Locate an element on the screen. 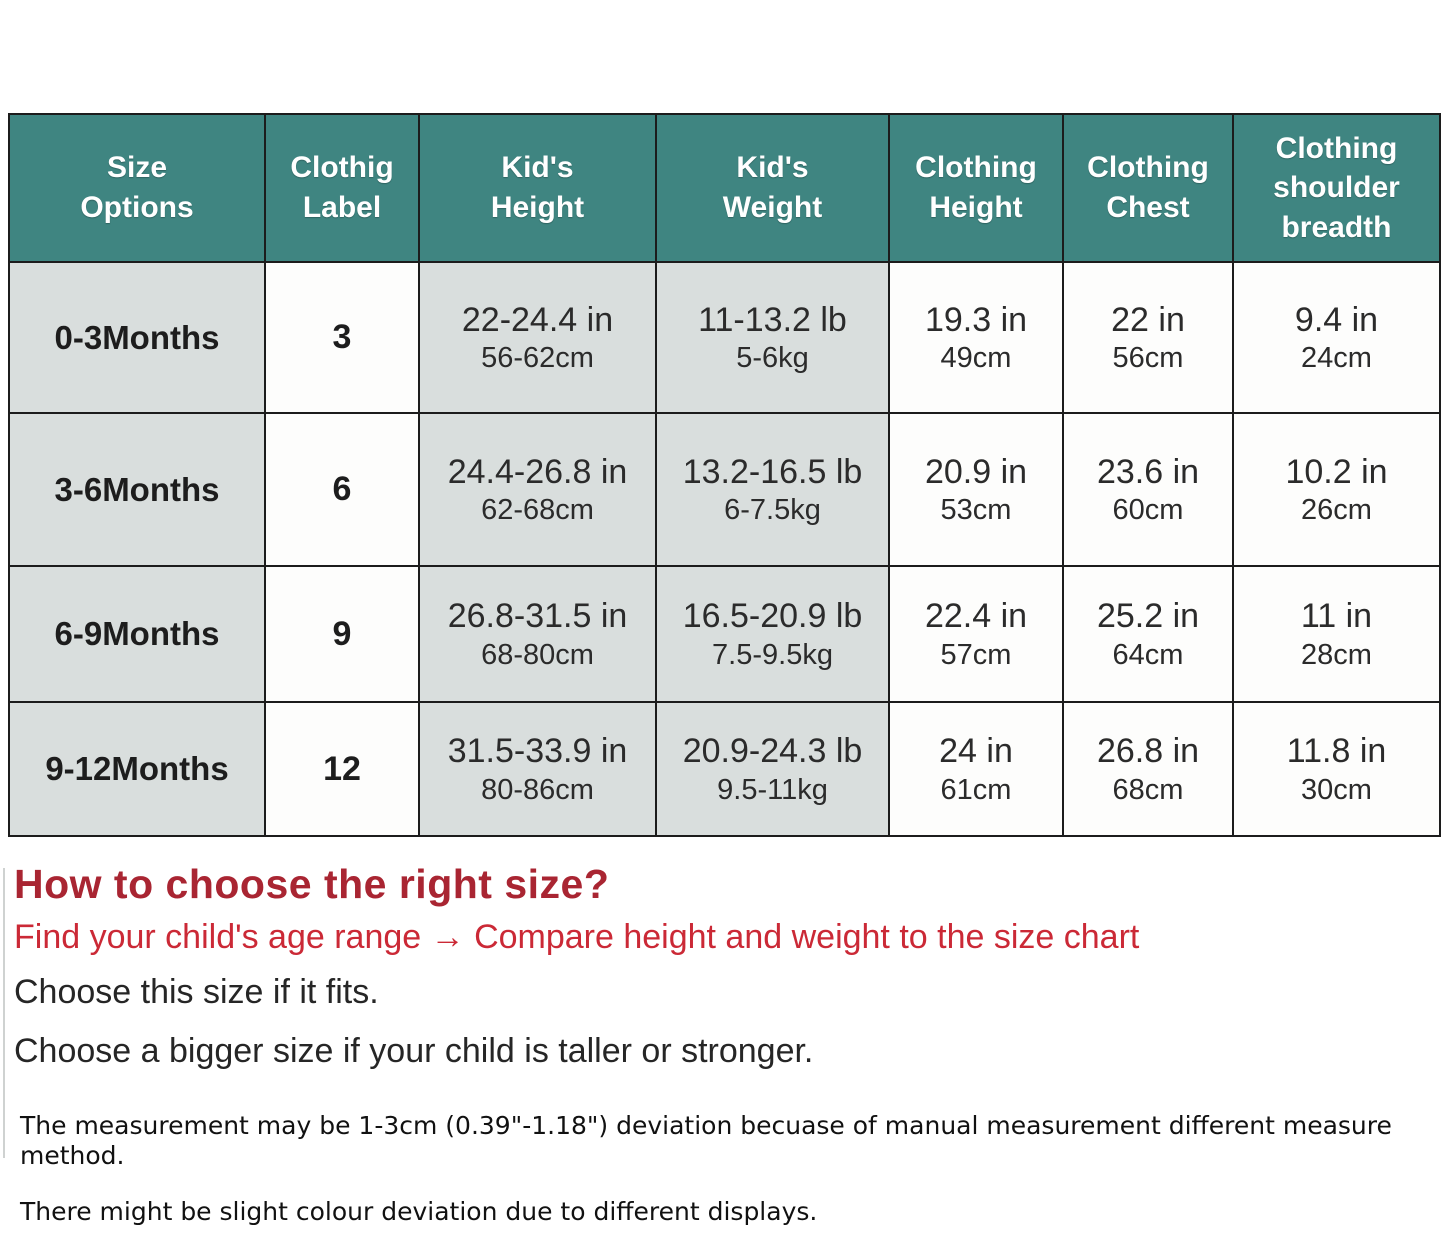 Image resolution: width=1445 pixels, height=1253 pixels. value-inches: 25.2 in is located at coordinates (1148, 616).